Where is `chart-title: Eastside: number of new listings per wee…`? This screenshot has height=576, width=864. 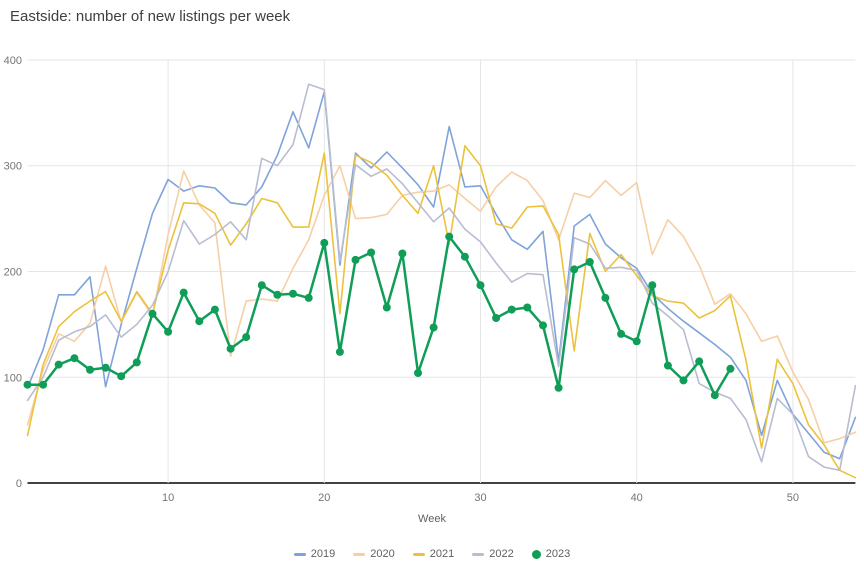
chart-title: Eastside: number of new listings per wee… is located at coordinates (150, 16).